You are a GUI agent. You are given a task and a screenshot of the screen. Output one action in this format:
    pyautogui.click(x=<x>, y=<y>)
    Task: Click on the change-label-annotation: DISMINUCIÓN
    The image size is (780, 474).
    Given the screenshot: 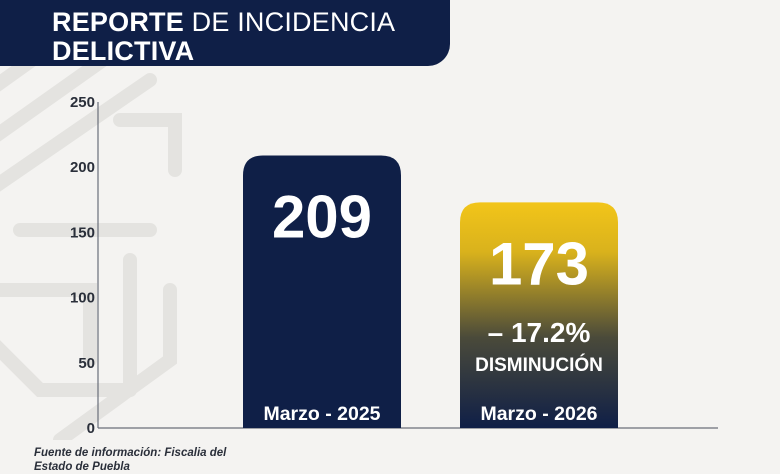 What is the action you would take?
    pyautogui.click(x=539, y=365)
    